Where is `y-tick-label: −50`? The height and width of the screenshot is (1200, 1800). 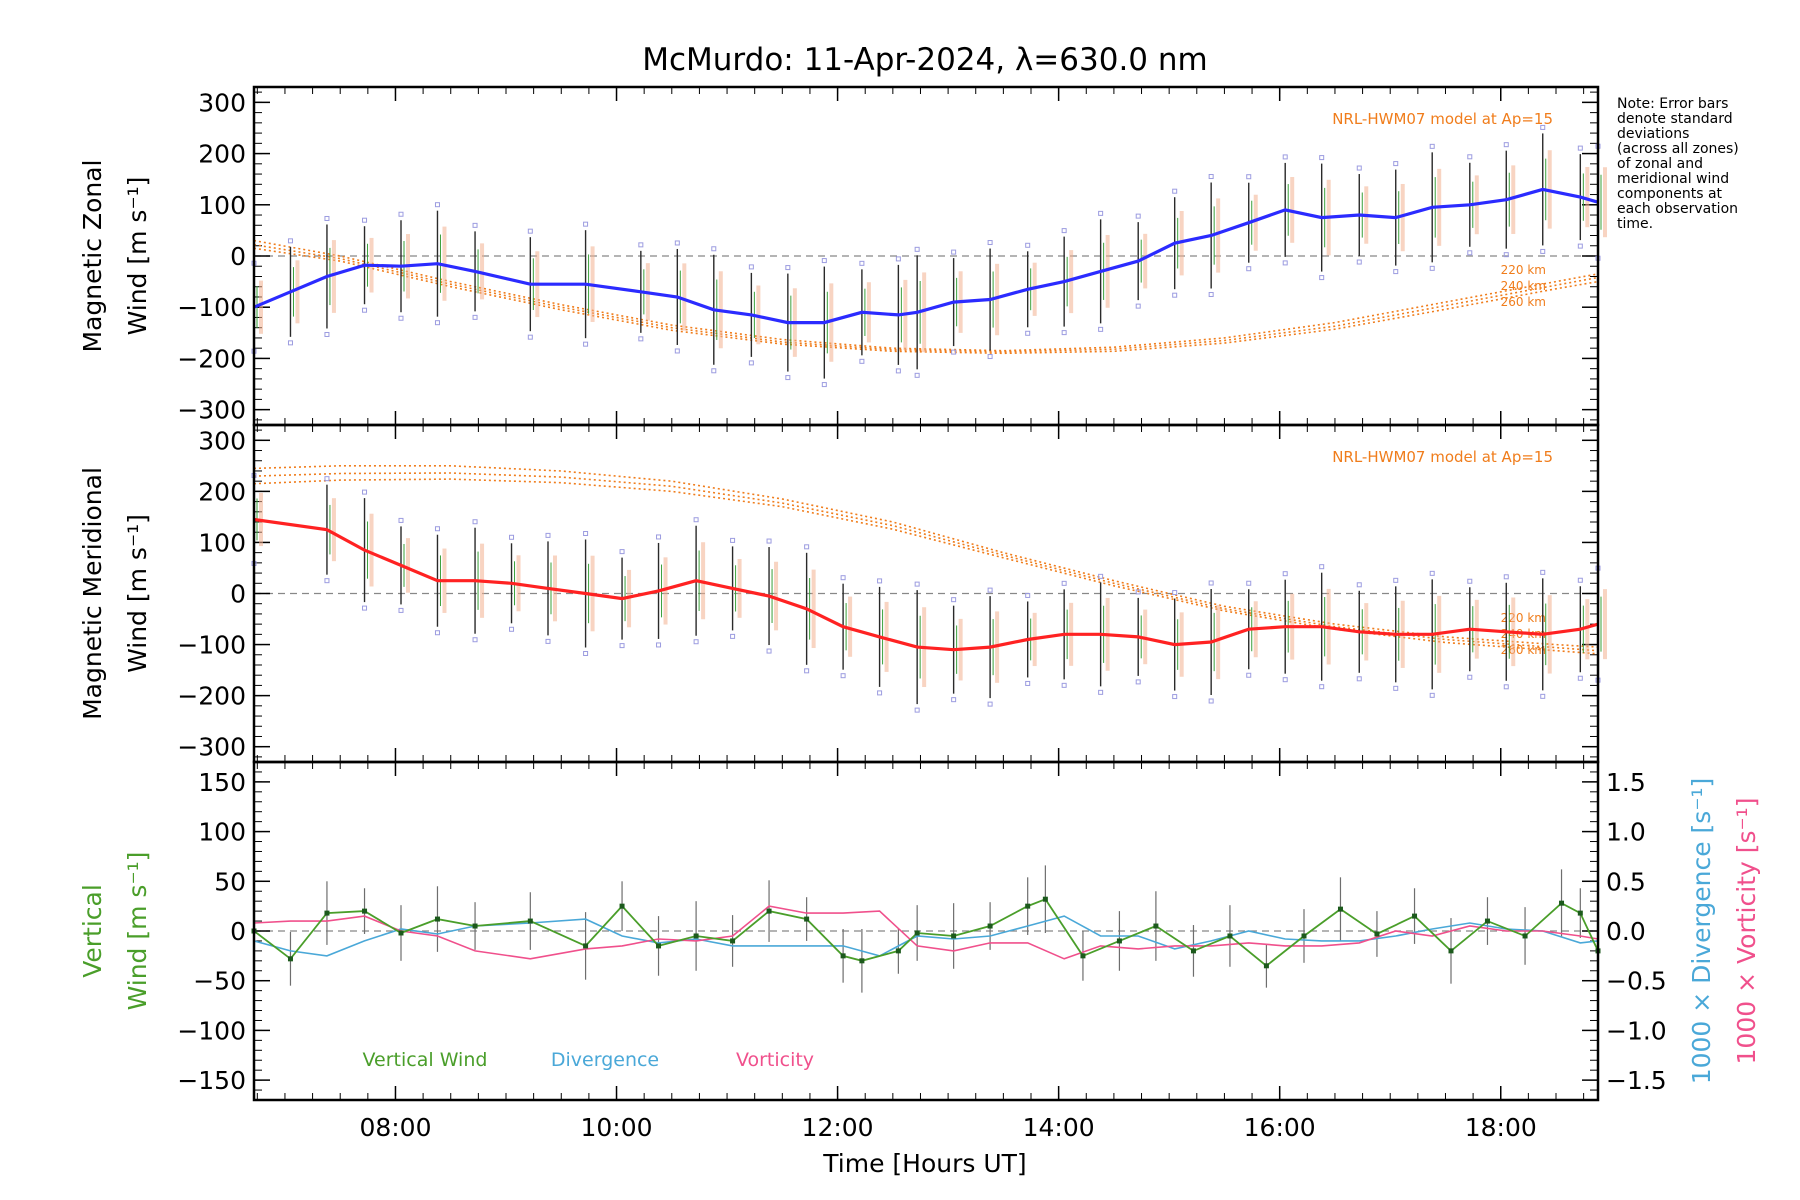 y-tick-label: −50 is located at coordinates (219, 981).